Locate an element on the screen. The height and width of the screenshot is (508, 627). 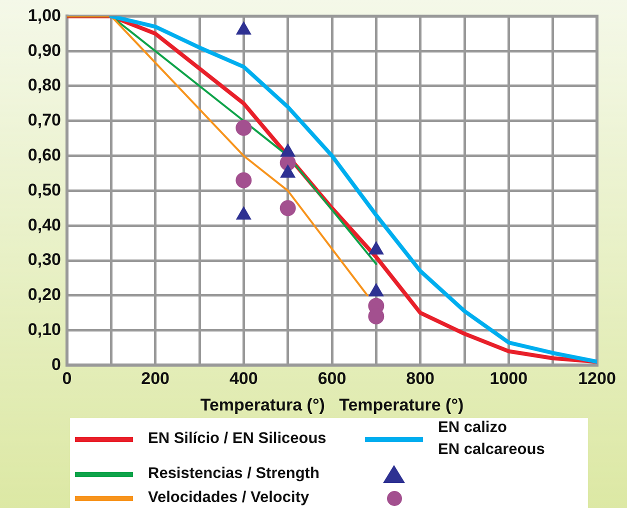
legend-label: Resistencias / Strength is located at coordinates (234, 474).